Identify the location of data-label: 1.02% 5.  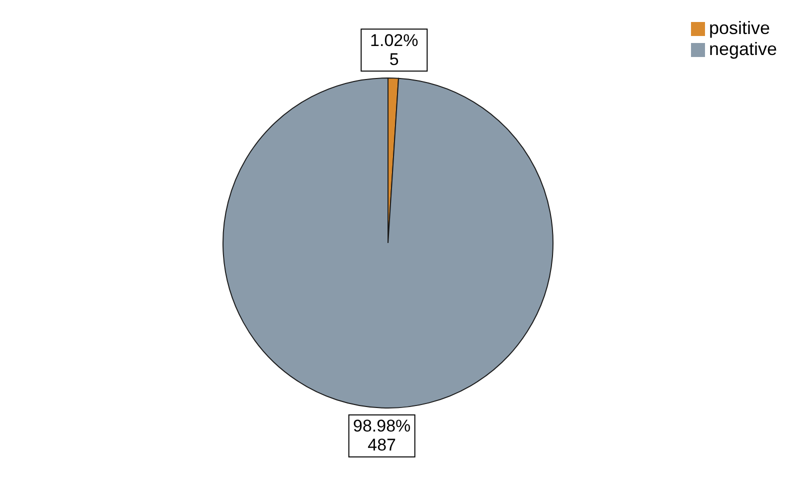
(394, 49).